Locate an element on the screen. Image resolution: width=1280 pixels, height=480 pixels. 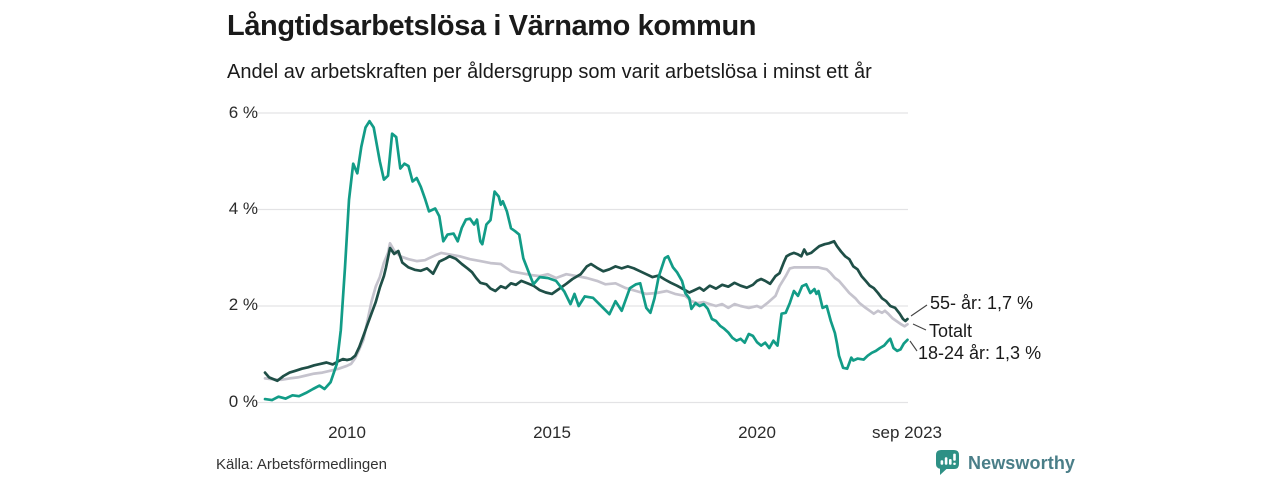
source-credit: Källa: Arbetsförmedlingen is located at coordinates (301, 464).